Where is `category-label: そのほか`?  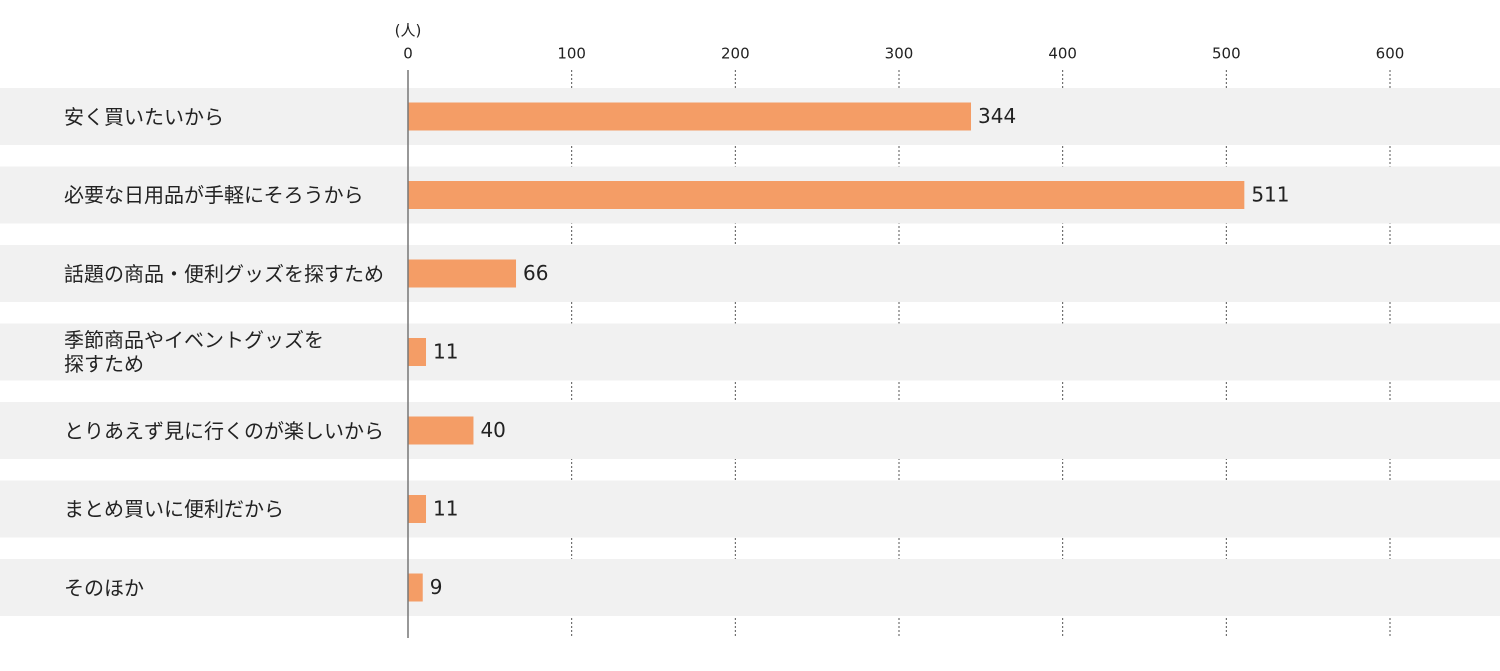
category-label: そのほか is located at coordinates (104, 587).